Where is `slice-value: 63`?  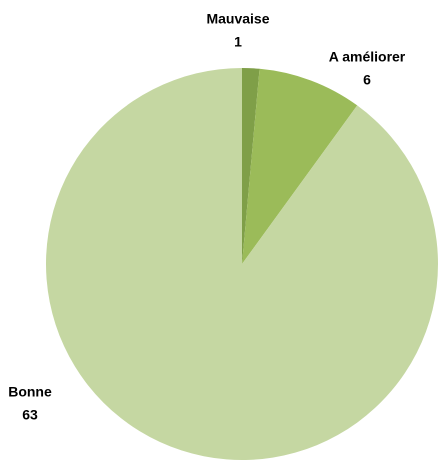
slice-value: 63 is located at coordinates (30, 415).